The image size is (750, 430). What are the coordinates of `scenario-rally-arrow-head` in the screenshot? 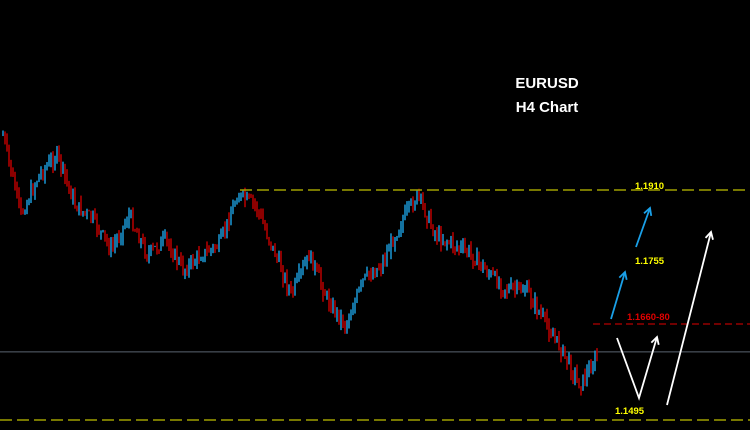 It's located at (709, 235).